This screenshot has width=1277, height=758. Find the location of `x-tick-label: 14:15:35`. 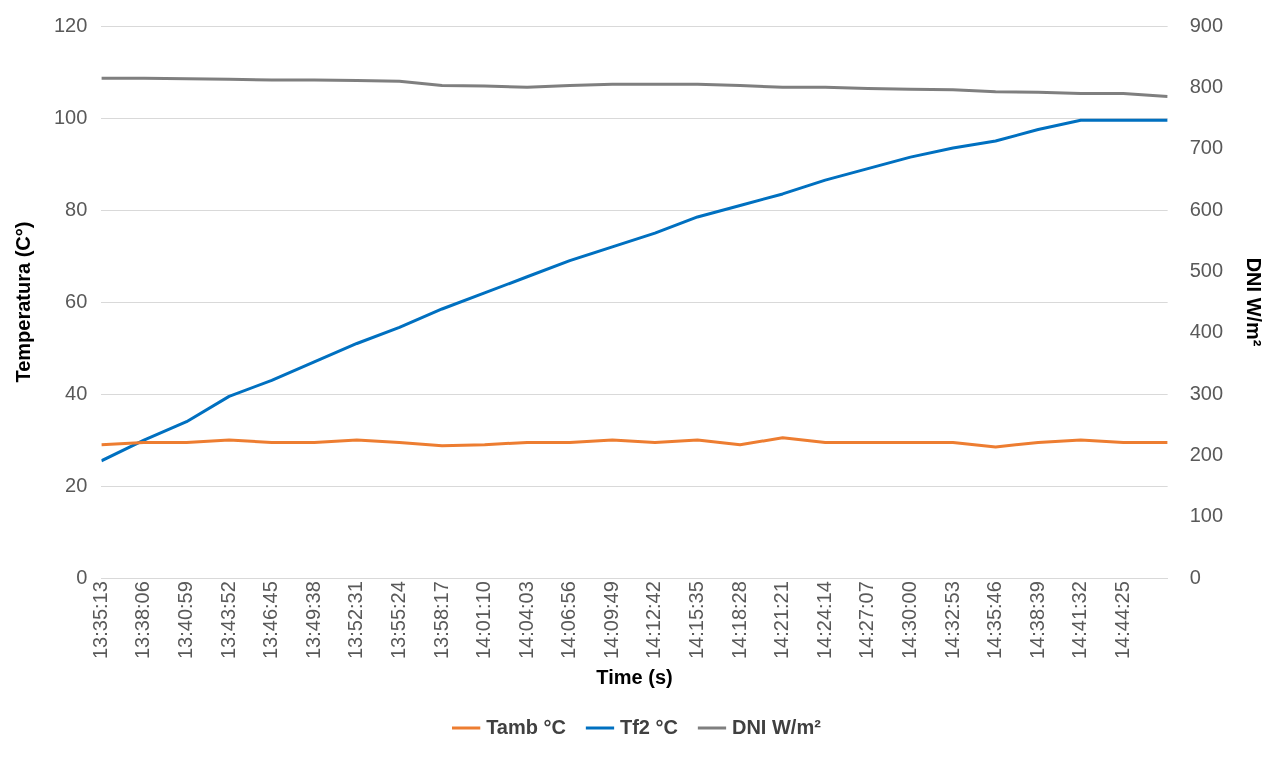

x-tick-label: 14:15:35 is located at coordinates (696, 620).